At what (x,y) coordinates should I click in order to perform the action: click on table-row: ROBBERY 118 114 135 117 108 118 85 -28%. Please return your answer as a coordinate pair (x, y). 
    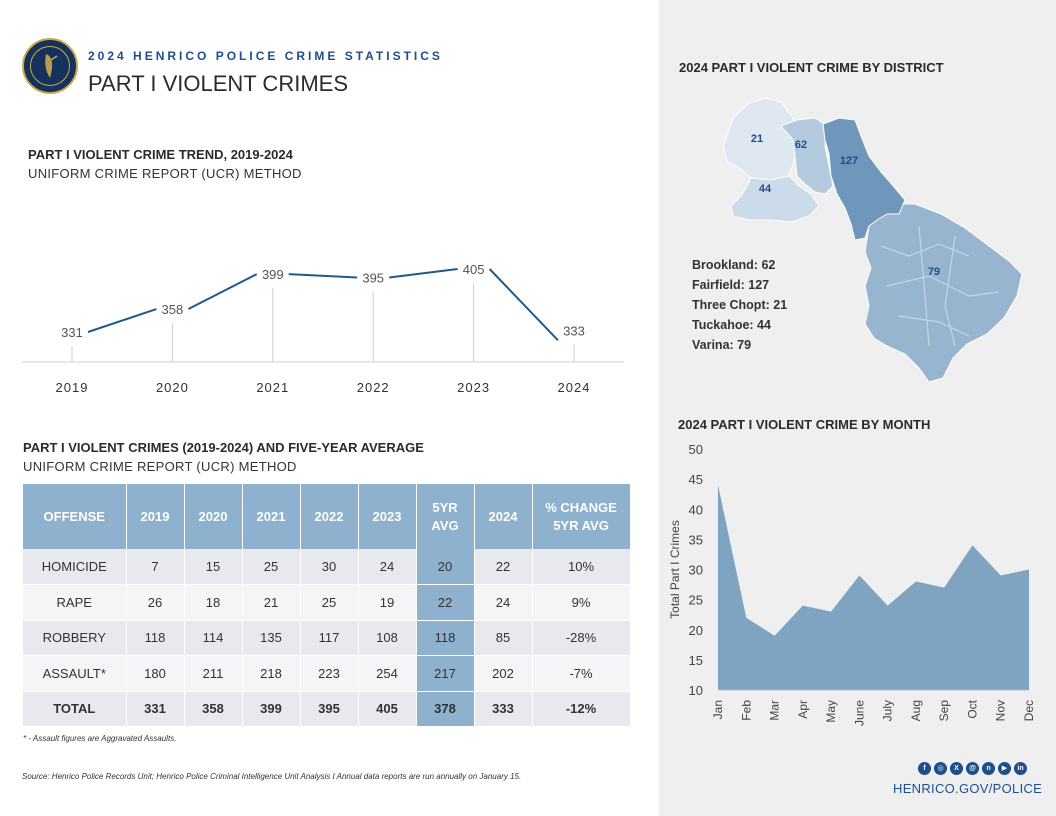
    Looking at the image, I should click on (327, 638).